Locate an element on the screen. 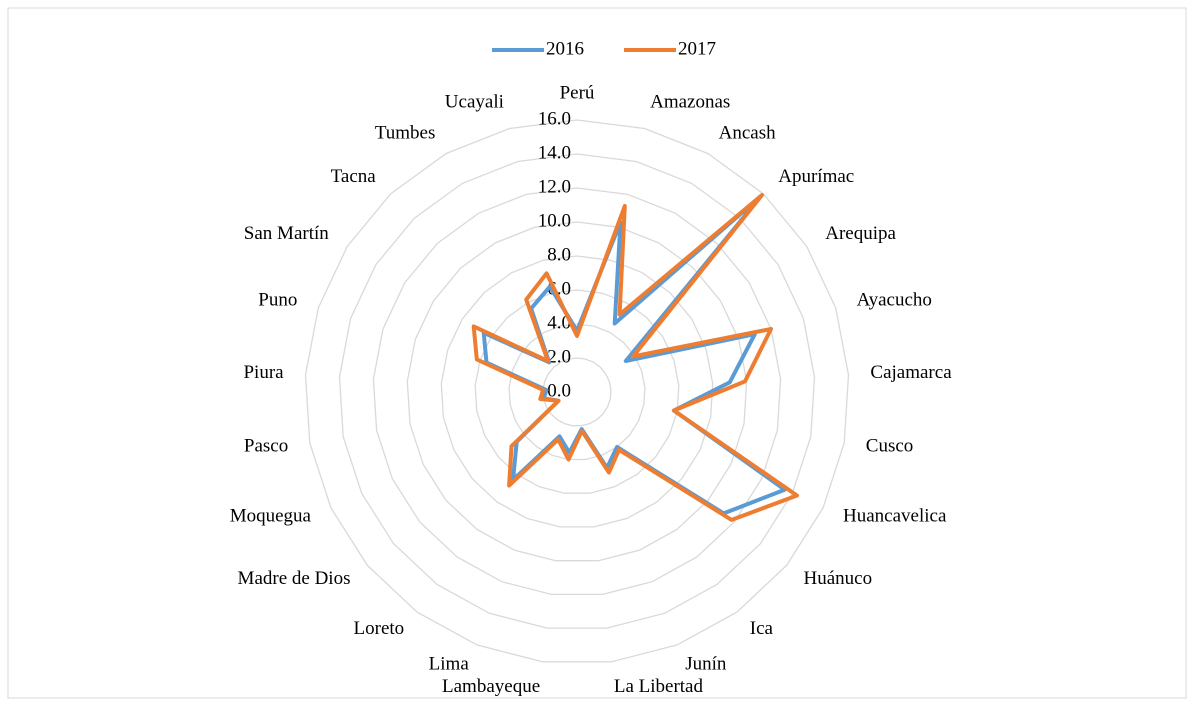 The image size is (1195, 705). category-label: Ancash is located at coordinates (747, 133).